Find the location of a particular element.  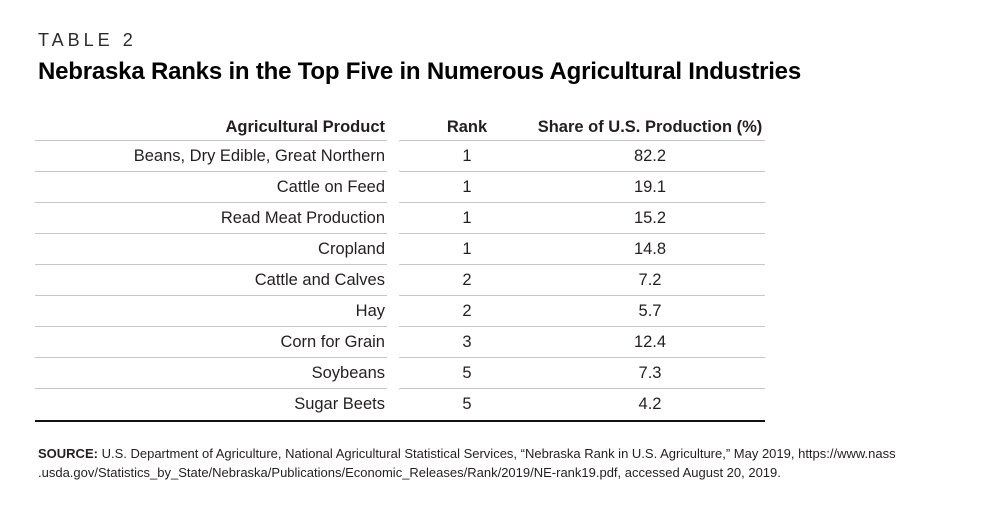

header-rank: Rank is located at coordinates (467, 126).